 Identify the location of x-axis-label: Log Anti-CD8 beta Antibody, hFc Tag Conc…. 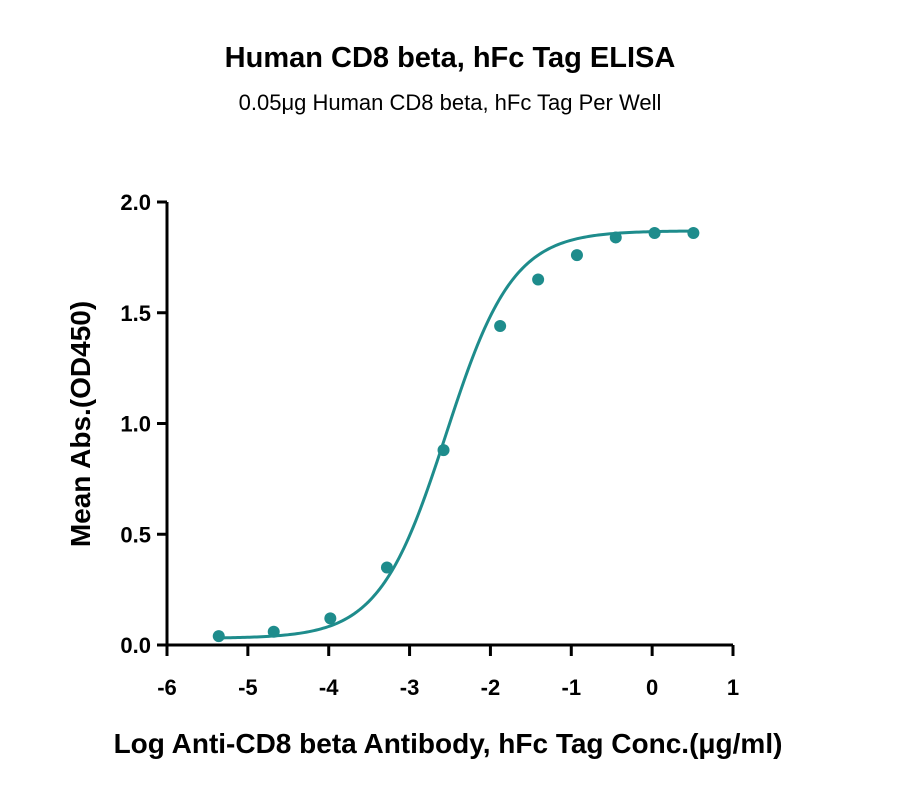
(448, 743).